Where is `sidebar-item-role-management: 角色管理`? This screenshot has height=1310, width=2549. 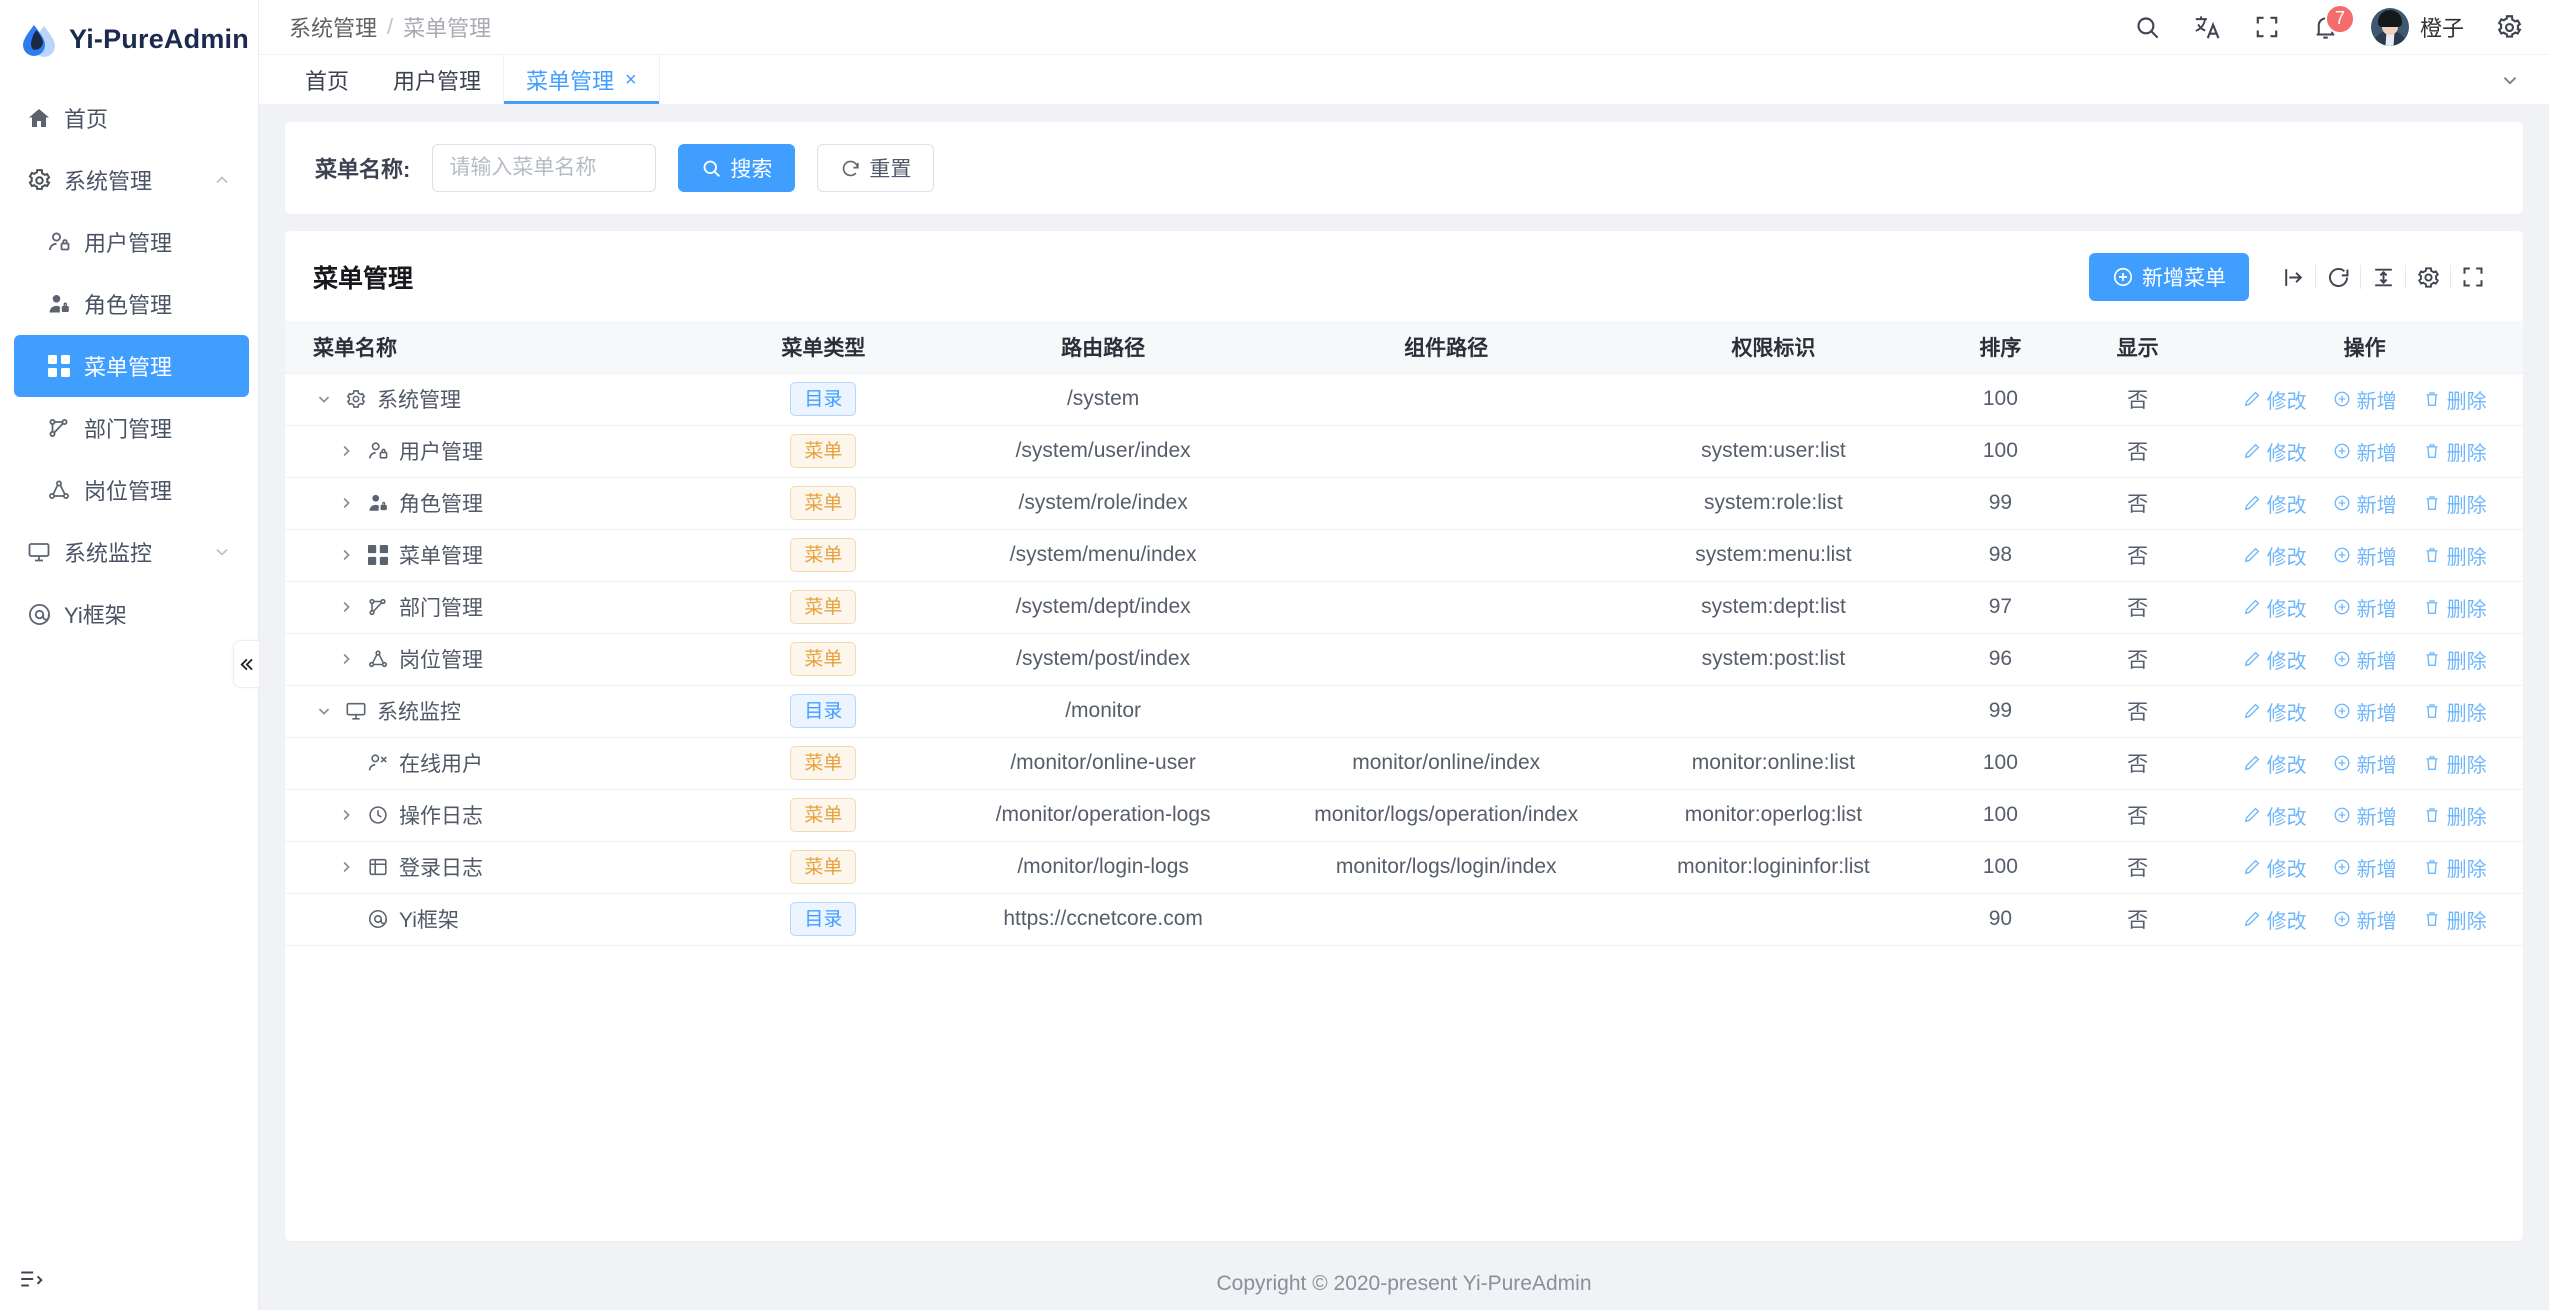 sidebar-item-role-management: 角色管理 is located at coordinates (129, 304).